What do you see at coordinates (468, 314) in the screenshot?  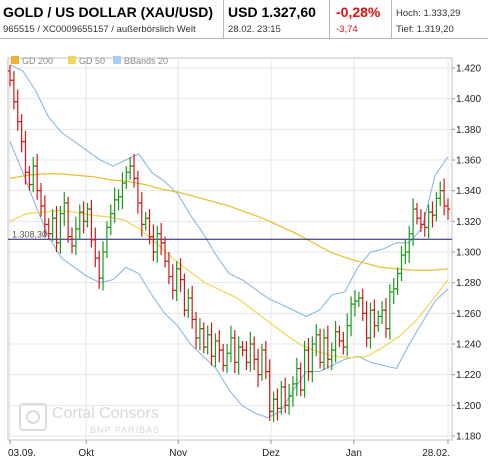 I see `y-tick-label: 1.260` at bounding box center [468, 314].